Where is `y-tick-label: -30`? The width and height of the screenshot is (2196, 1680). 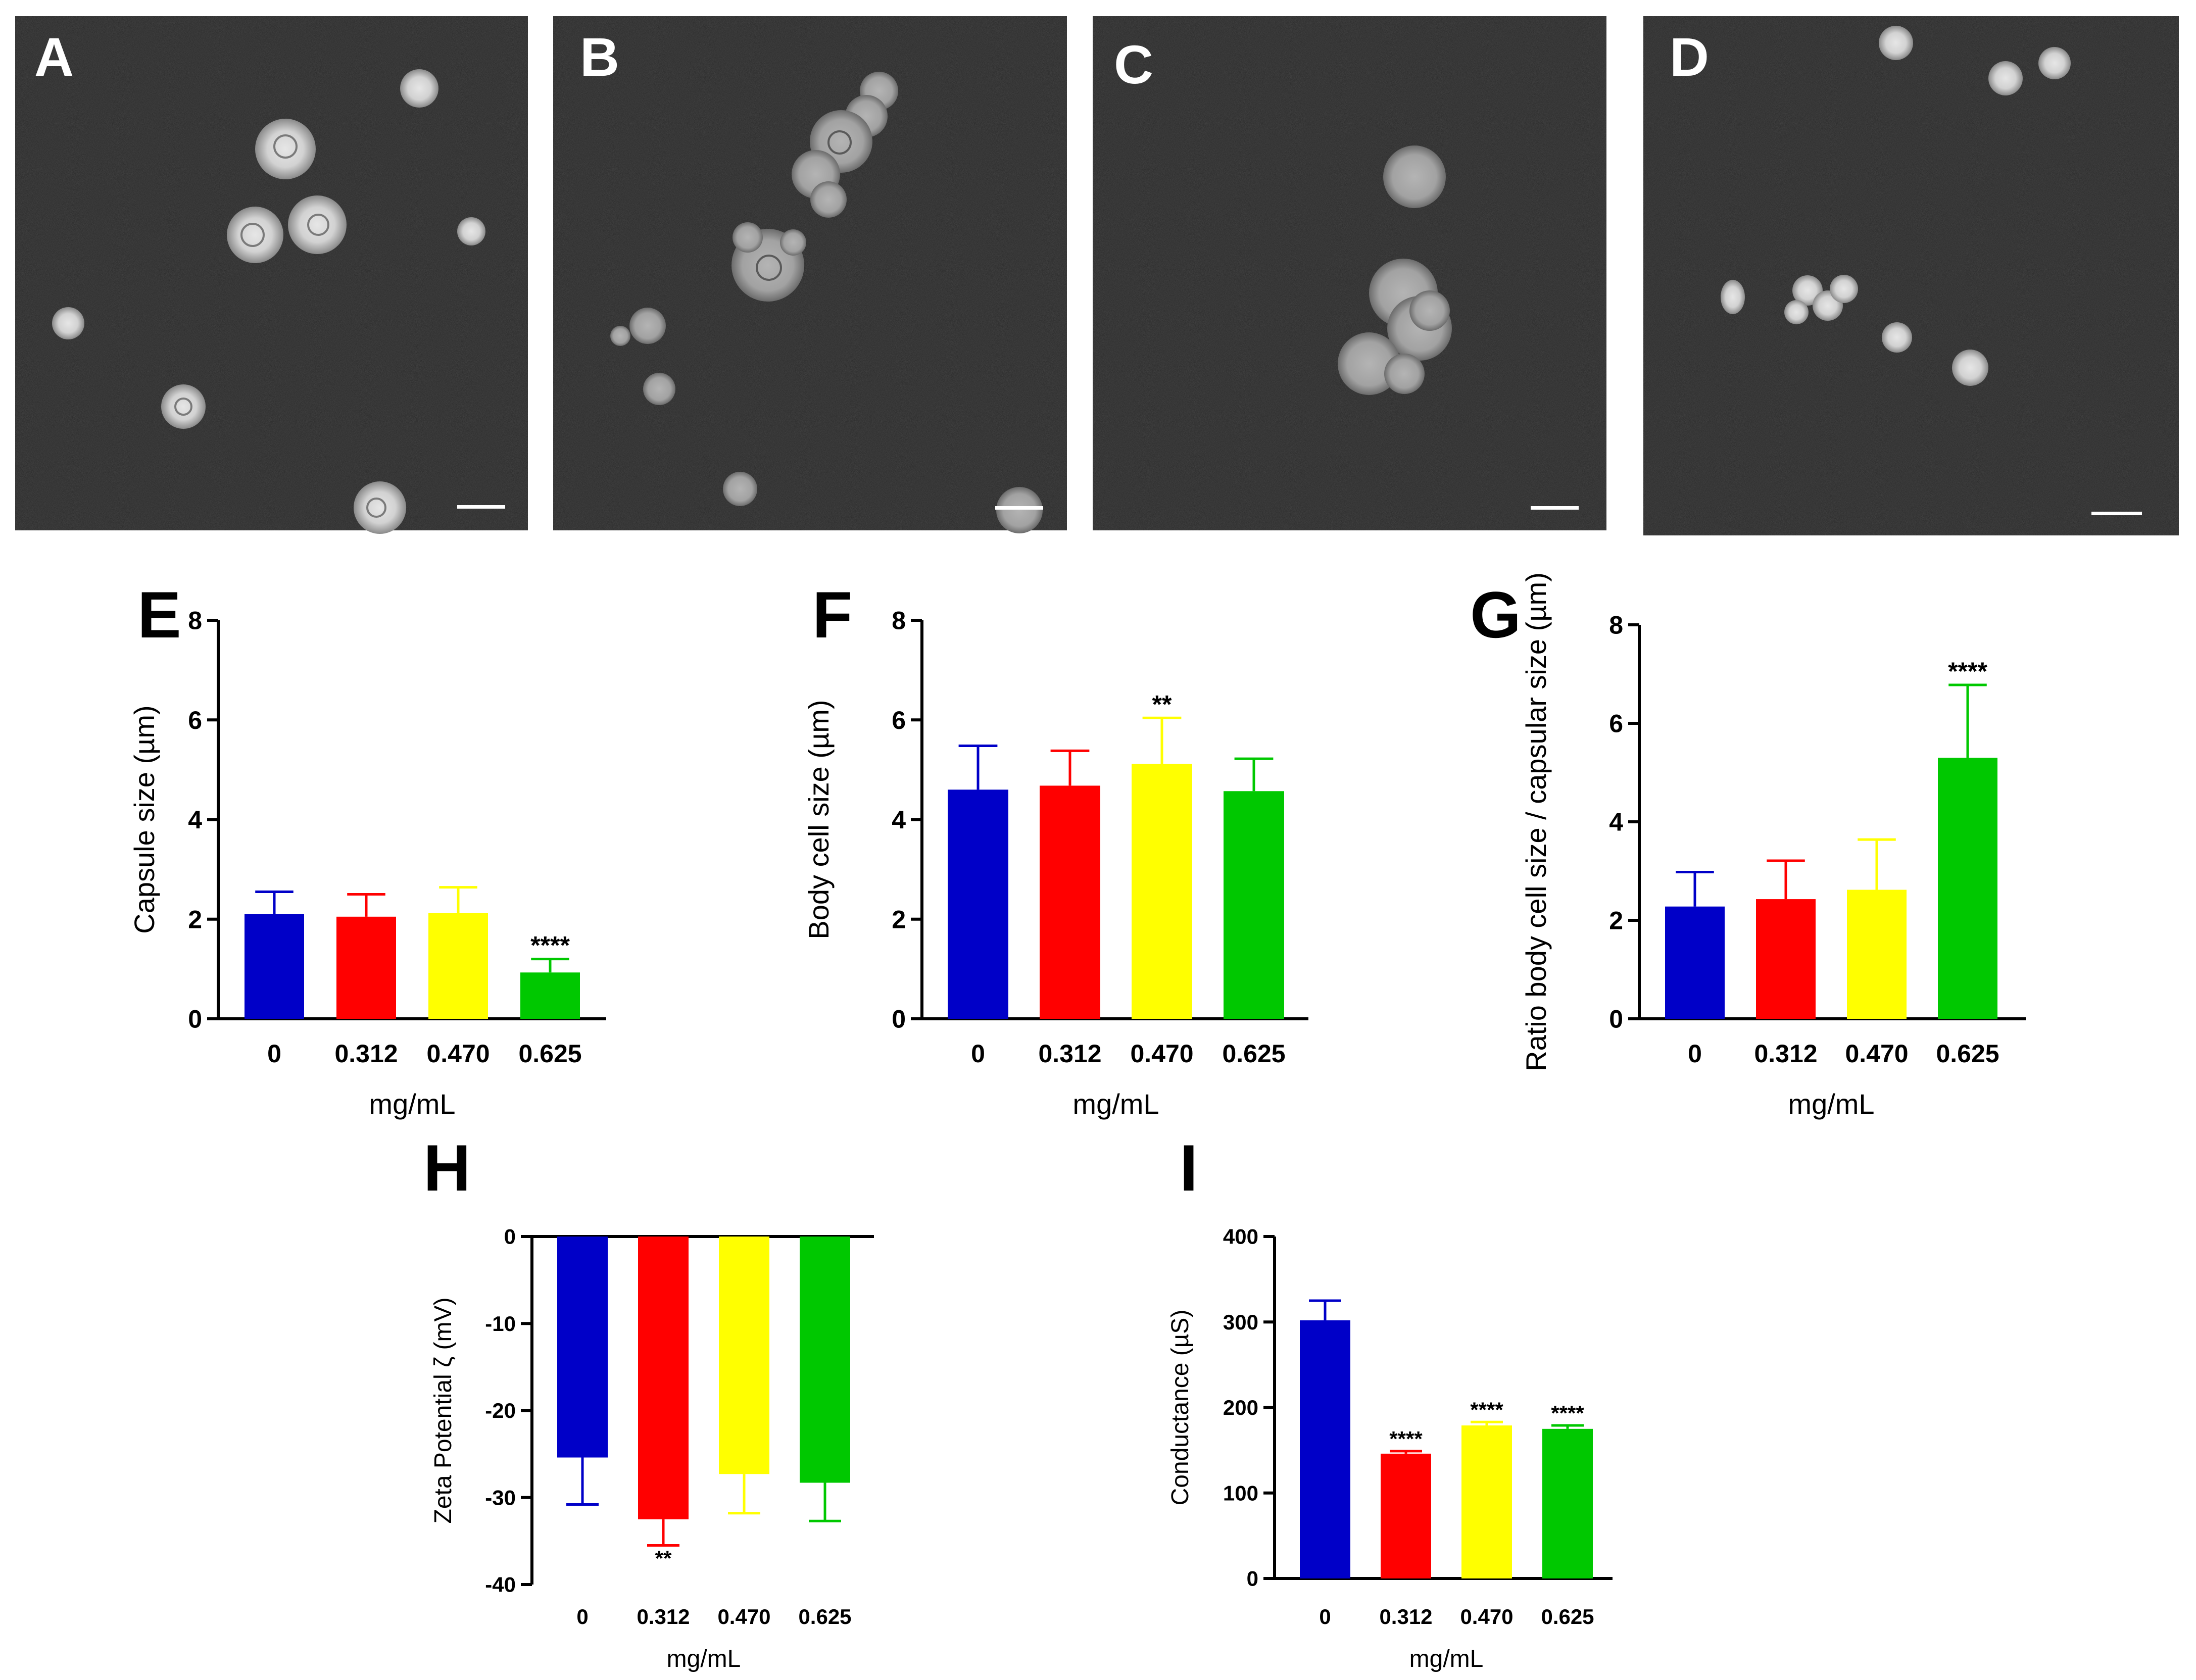
y-tick-label: -30 is located at coordinates (500, 1497).